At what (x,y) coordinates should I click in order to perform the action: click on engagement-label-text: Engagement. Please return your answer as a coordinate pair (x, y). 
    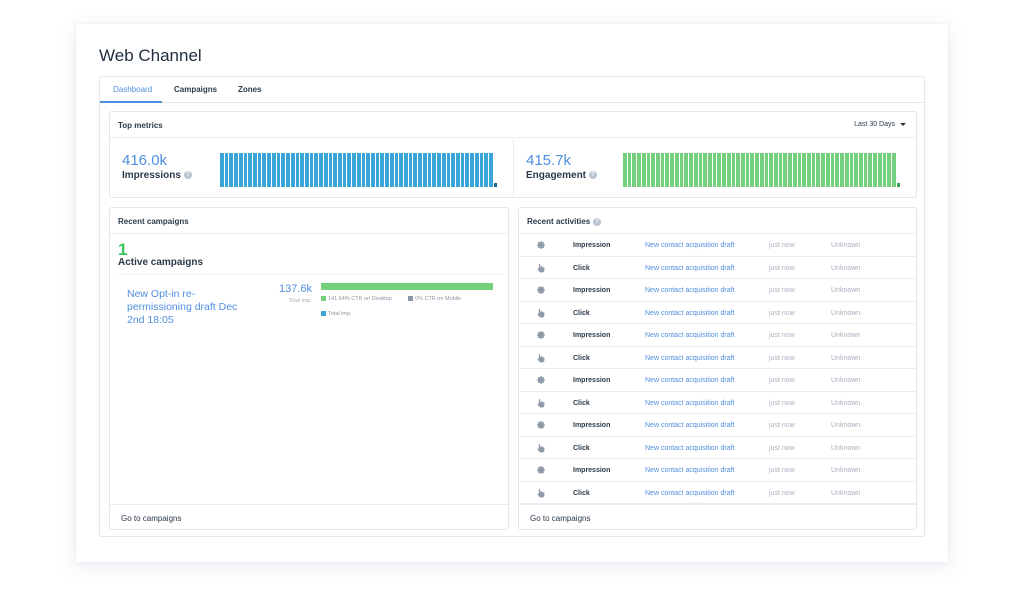
    Looking at the image, I should click on (556, 175).